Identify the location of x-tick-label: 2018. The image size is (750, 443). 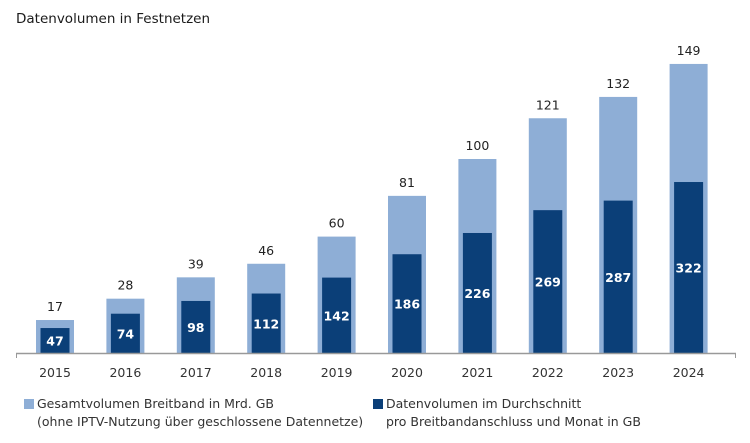
(266, 372).